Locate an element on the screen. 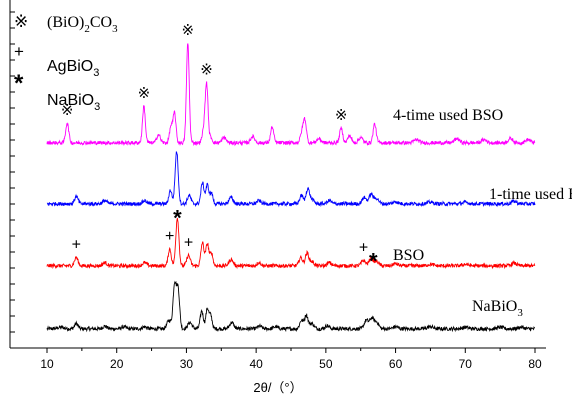 This screenshot has width=572, height=402. peak-marker-5: ※ is located at coordinates (341, 115).